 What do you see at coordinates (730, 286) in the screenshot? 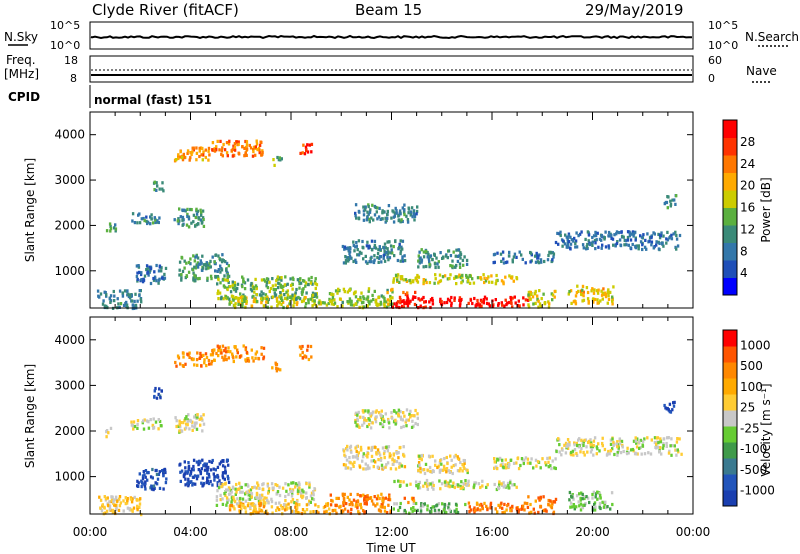
I see `power-panel-colorbar-swatch` at bounding box center [730, 286].